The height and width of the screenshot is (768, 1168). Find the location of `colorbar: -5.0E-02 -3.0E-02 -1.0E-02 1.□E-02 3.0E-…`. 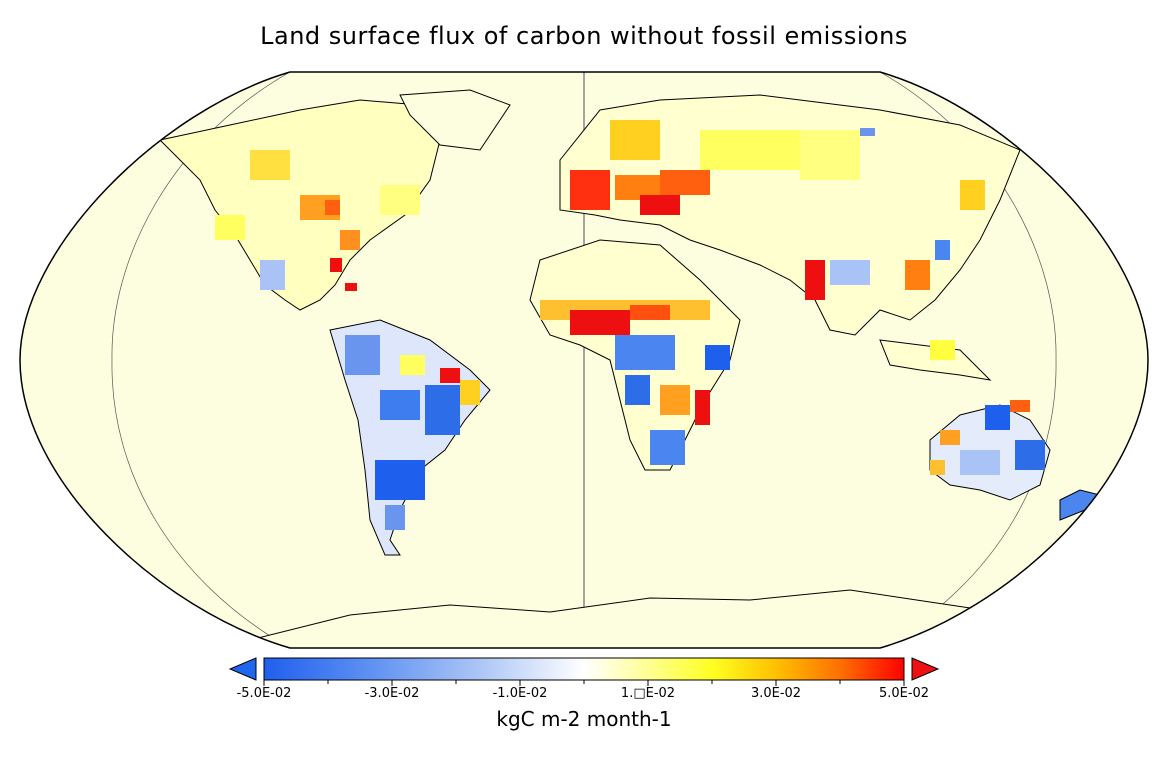

colorbar: -5.0E-02 -3.0E-02 -1.0E-02 1.□E-02 3.0E-… is located at coordinates (584, 694).